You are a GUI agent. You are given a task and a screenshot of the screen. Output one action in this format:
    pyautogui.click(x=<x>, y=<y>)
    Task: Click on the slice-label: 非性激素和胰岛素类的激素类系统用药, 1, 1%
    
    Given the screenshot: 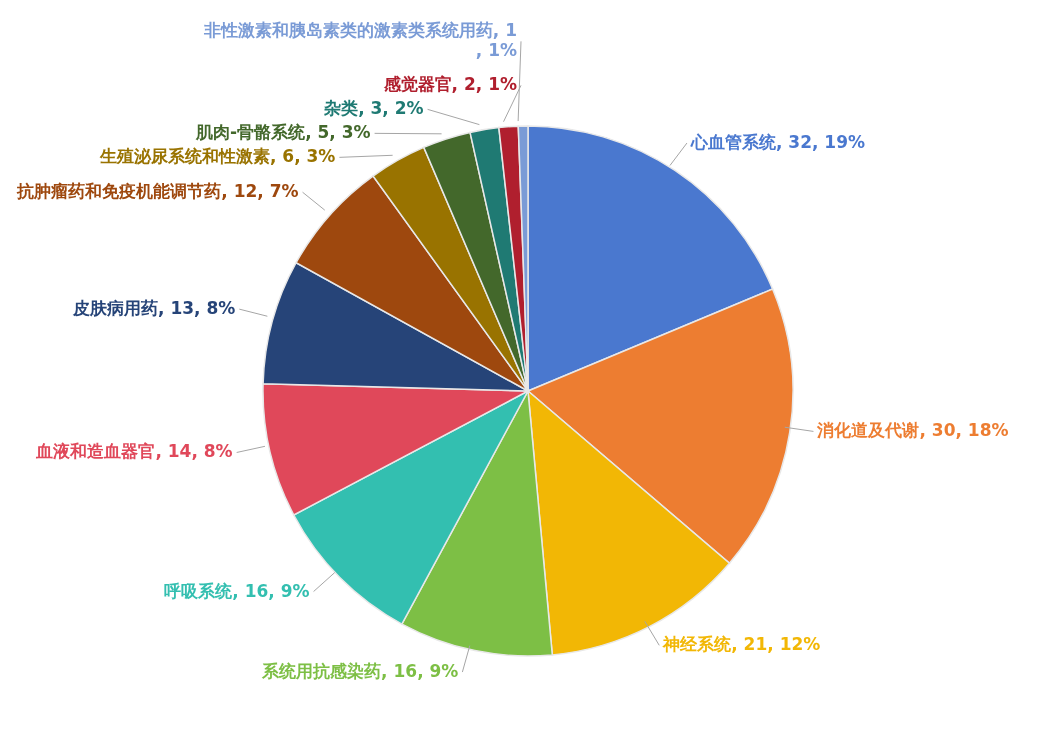 What is the action you would take?
    pyautogui.click(x=359, y=40)
    